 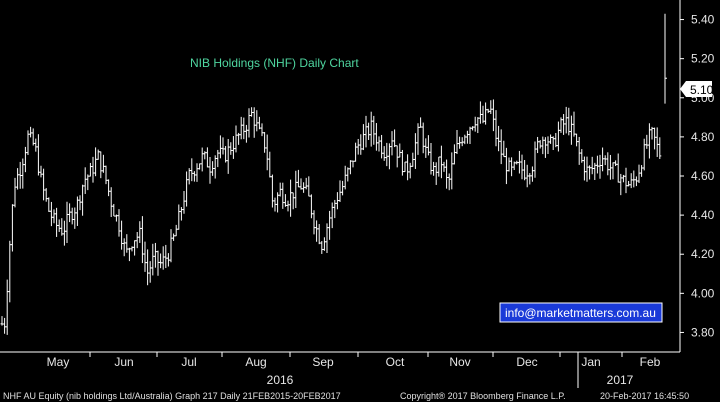 I want to click on y-tick-label: 5.20, so click(x=703, y=59).